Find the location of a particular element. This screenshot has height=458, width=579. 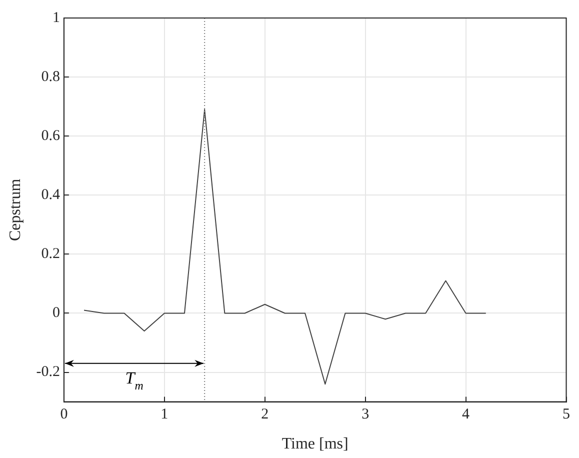

y-tick-label: 1 is located at coordinates (56, 18).